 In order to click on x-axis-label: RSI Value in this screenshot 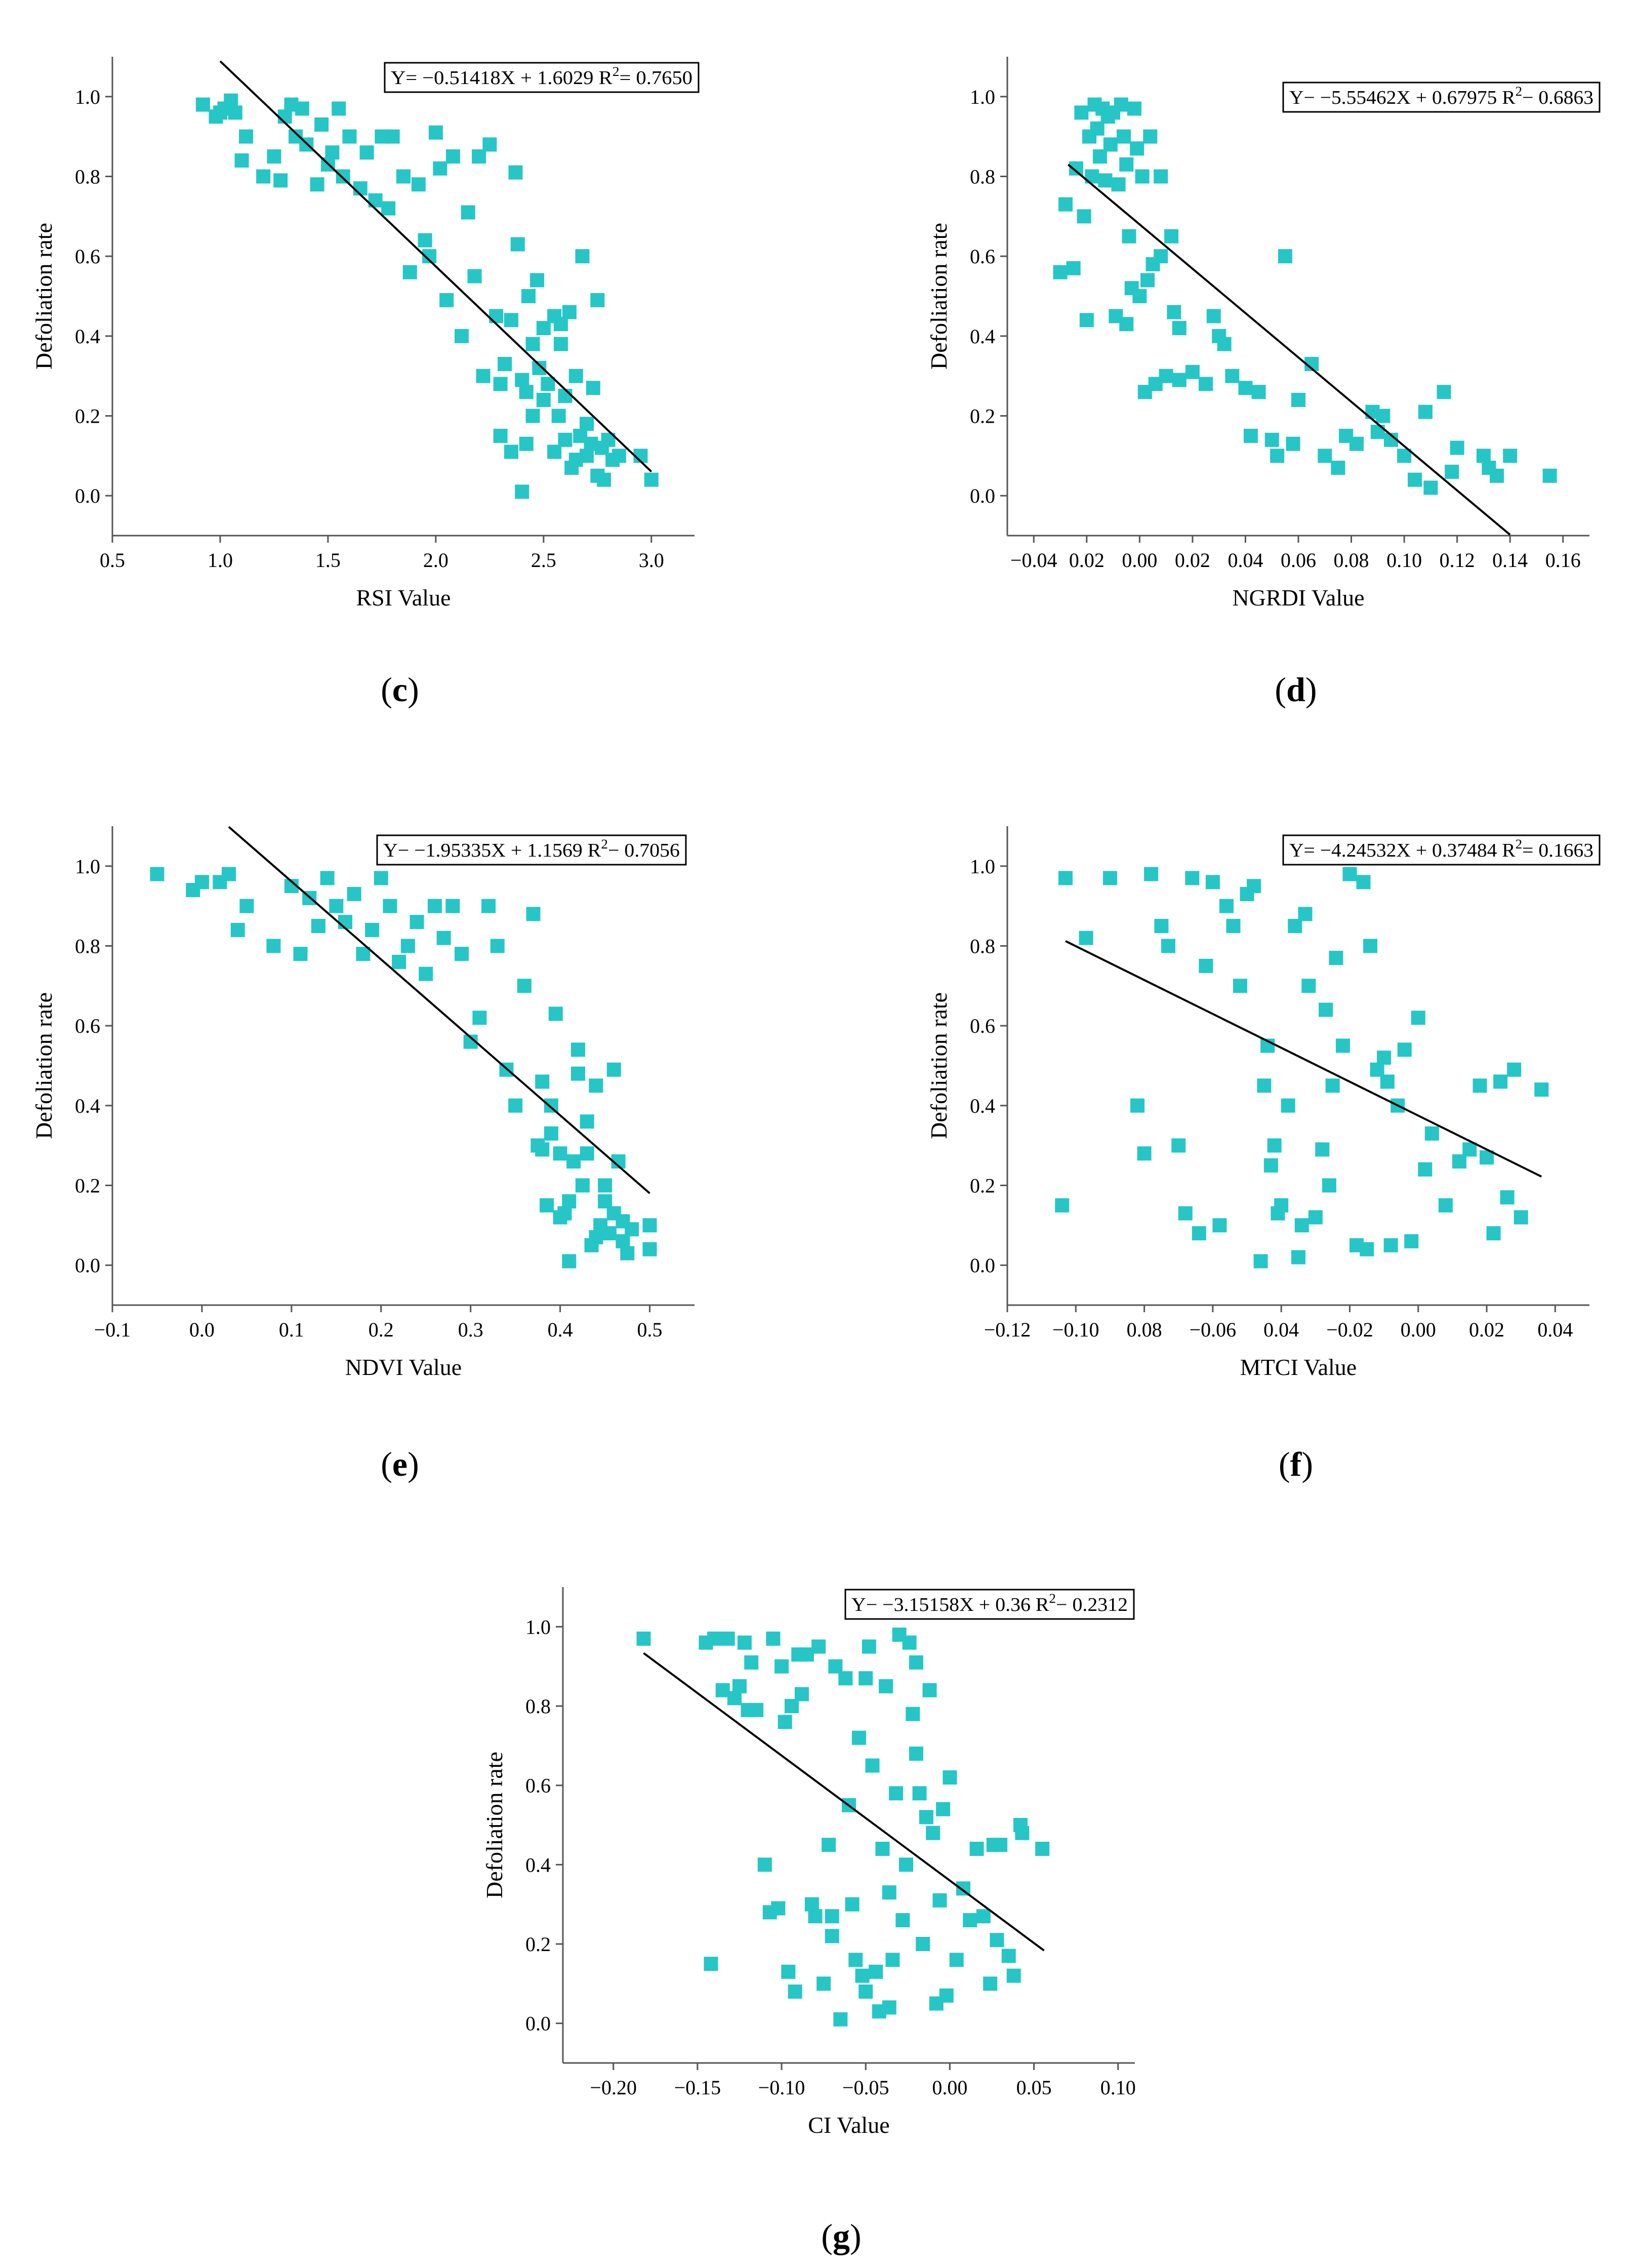, I will do `click(403, 598)`.